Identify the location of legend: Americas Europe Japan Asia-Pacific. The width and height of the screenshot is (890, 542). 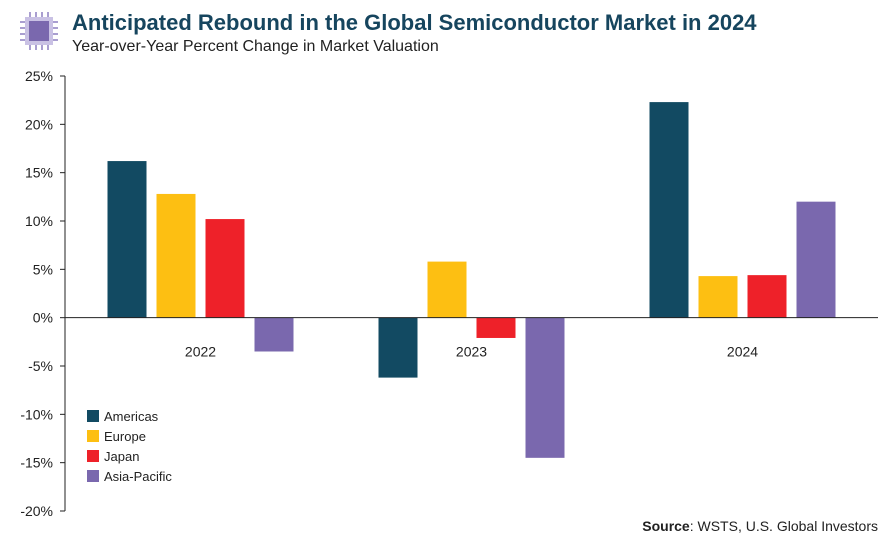
(129, 446).